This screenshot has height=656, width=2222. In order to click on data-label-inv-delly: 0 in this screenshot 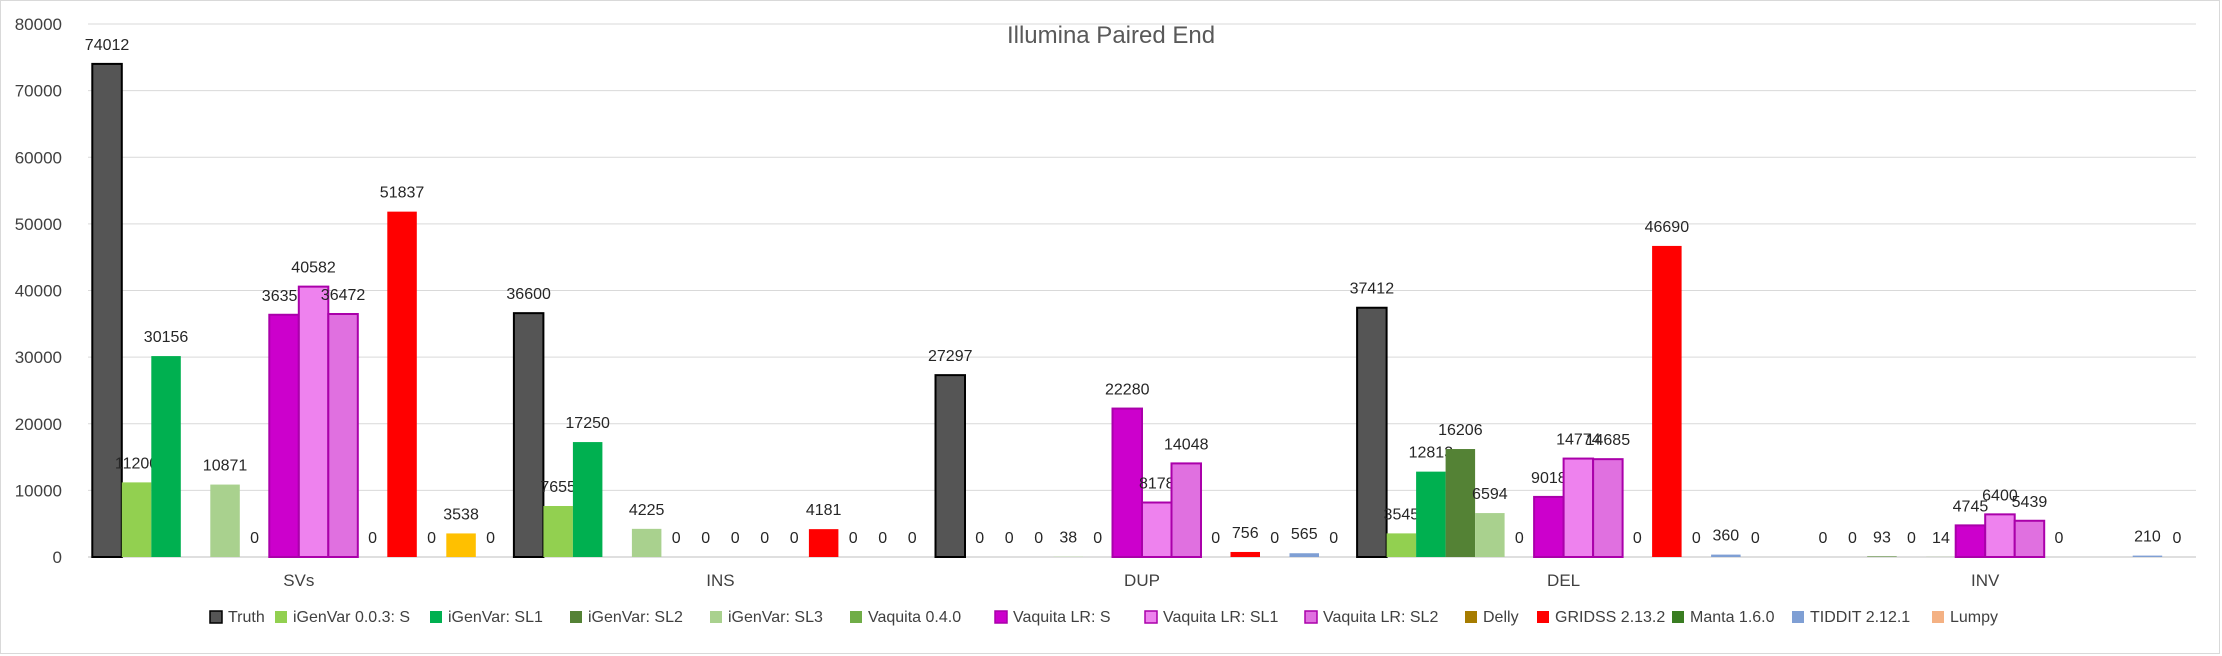, I will do `click(2058, 538)`.